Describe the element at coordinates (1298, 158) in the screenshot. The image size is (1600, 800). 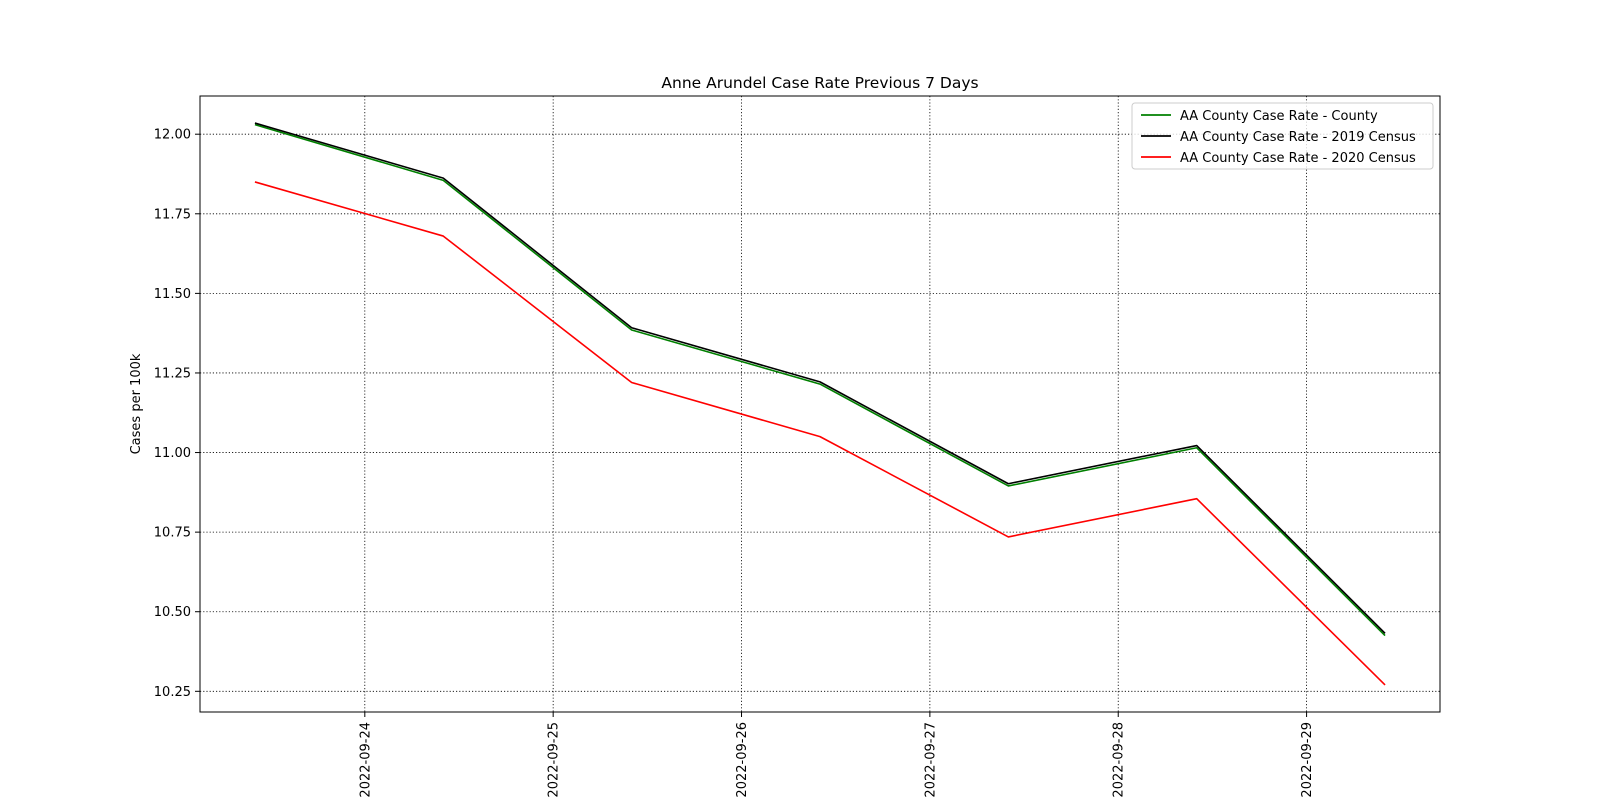
I see `legend-label: AA County Case Rate - 2020 Census` at that location.